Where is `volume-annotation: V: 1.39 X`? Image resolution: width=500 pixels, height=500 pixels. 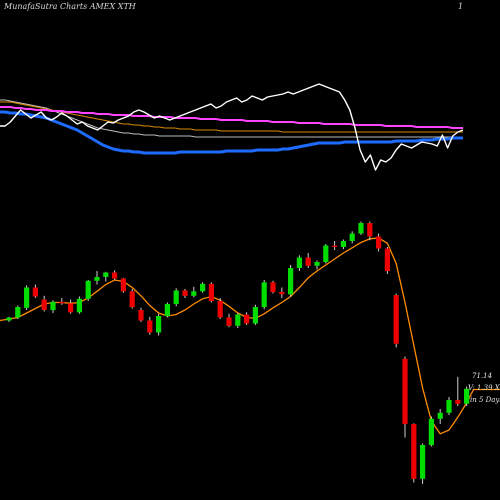 volume-annotation: V: 1.39 X is located at coordinates (484, 388).